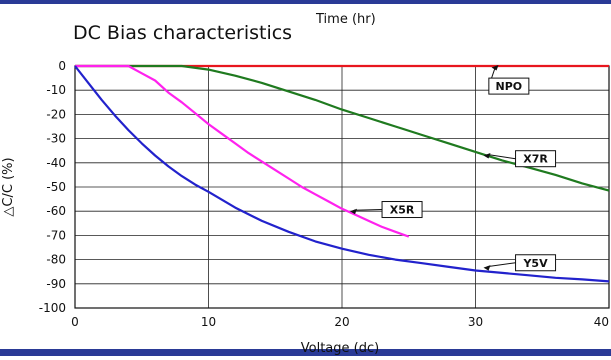  What do you see at coordinates (56, 114) in the screenshot?
I see `y-tick-label: -20` at bounding box center [56, 114].